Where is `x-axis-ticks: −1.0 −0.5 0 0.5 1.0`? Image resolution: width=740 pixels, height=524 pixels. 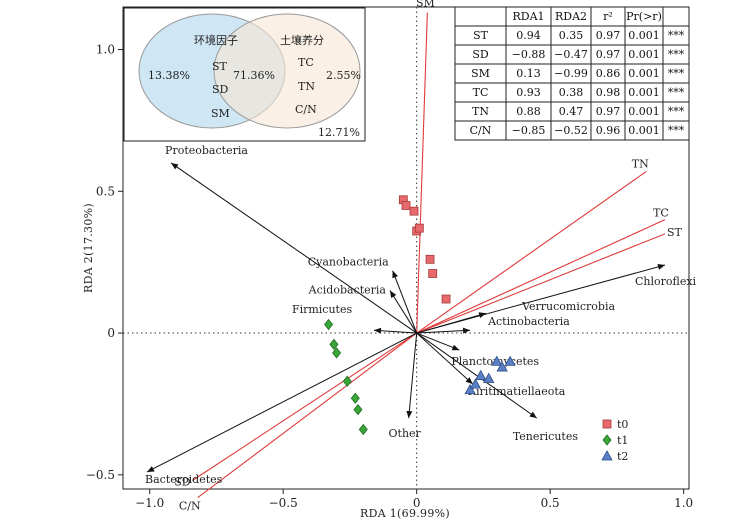
x-axis-ticks: −1.0 −0.5 0 0.5 1.0 is located at coordinates (414, 499).